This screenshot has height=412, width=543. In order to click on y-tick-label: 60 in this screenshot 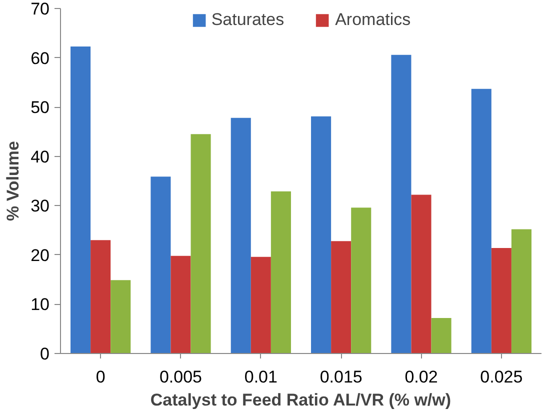, I will do `click(40, 58)`.